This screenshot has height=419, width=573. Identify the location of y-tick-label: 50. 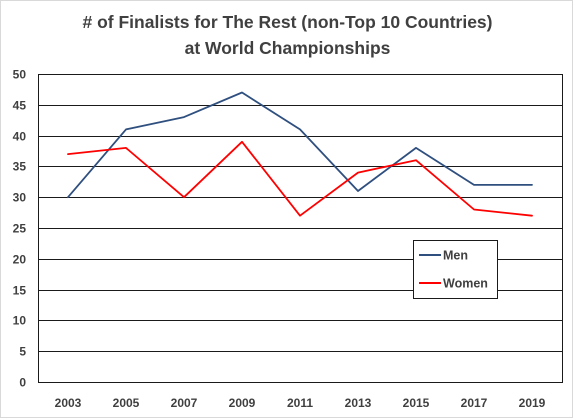
(20, 75).